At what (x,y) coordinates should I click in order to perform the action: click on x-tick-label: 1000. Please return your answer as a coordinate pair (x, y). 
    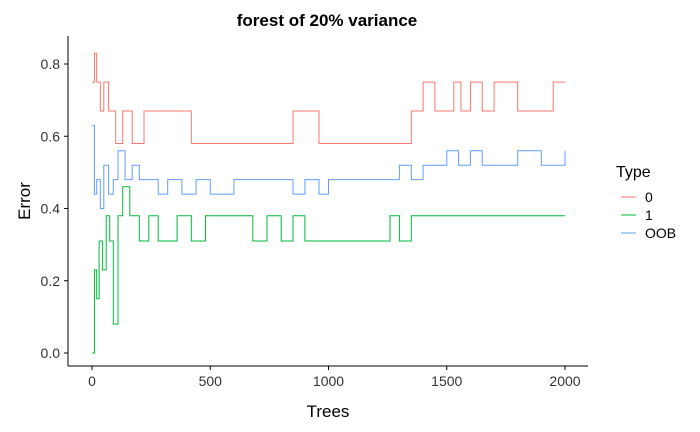
    Looking at the image, I should click on (328, 381).